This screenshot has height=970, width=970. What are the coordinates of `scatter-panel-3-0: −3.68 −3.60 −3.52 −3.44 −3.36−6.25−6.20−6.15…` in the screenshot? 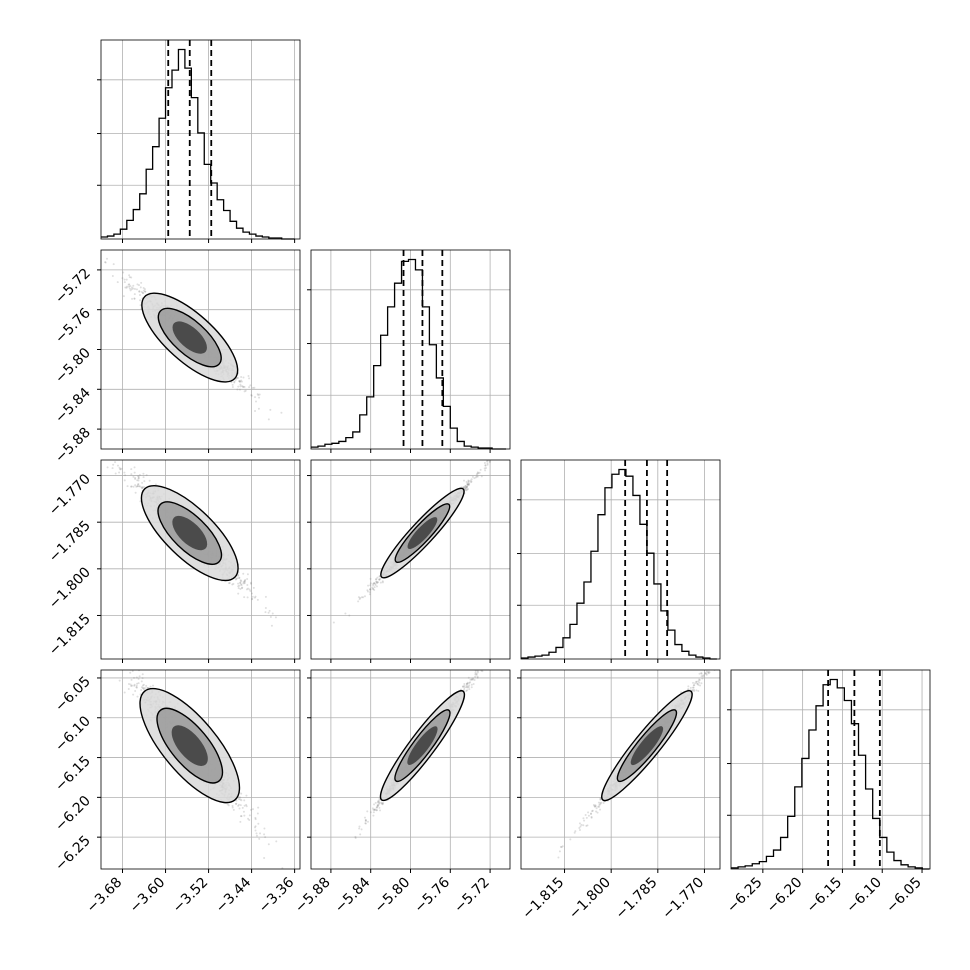 It's located at (176, 785).